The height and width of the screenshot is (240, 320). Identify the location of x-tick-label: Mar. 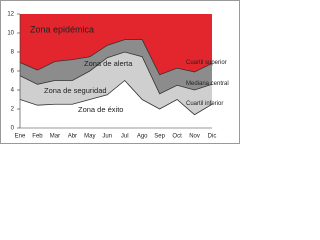
(55, 137).